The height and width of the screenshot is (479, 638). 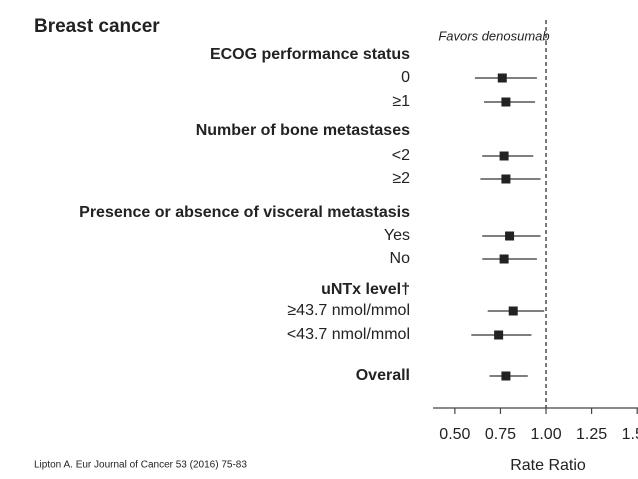 I want to click on chart-title: Breast cancer, so click(x=97, y=26).